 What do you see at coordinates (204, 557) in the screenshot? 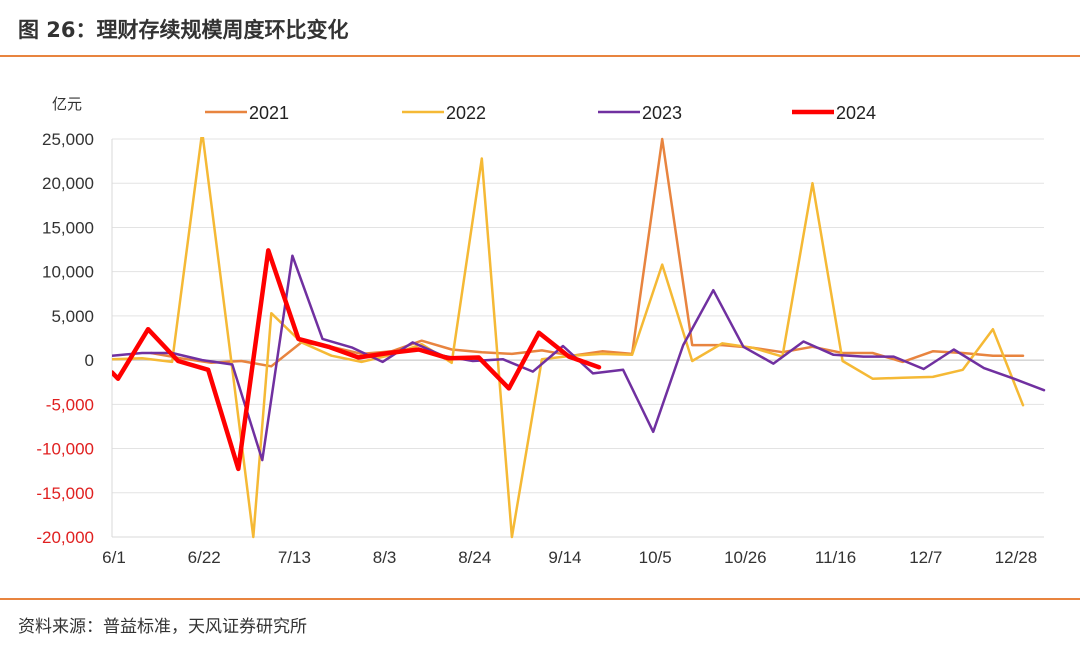
I see `x-tick-label: 6/22` at bounding box center [204, 557].